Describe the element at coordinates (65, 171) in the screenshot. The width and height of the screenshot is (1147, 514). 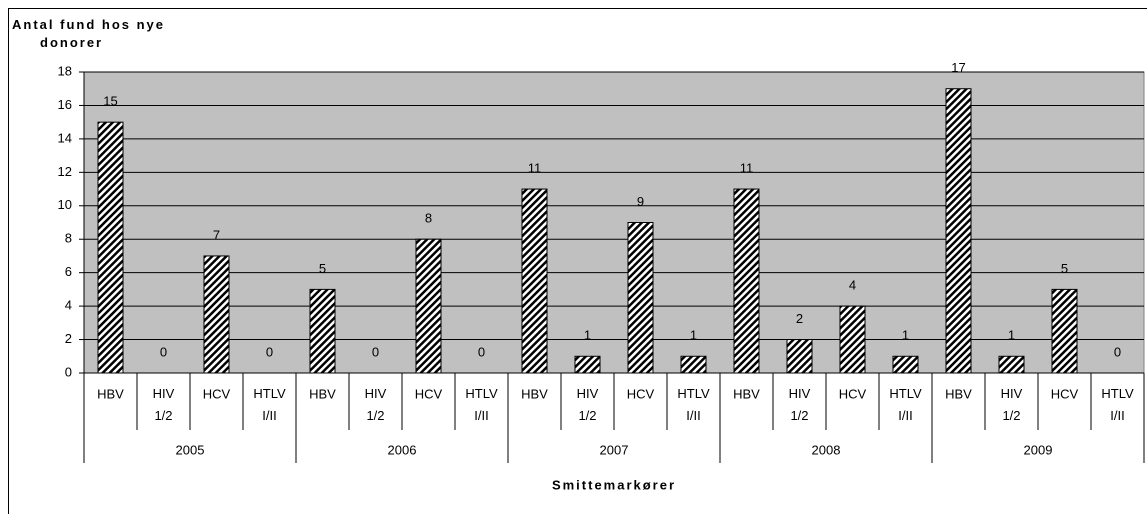
I see `y-tick-label: 12` at that location.